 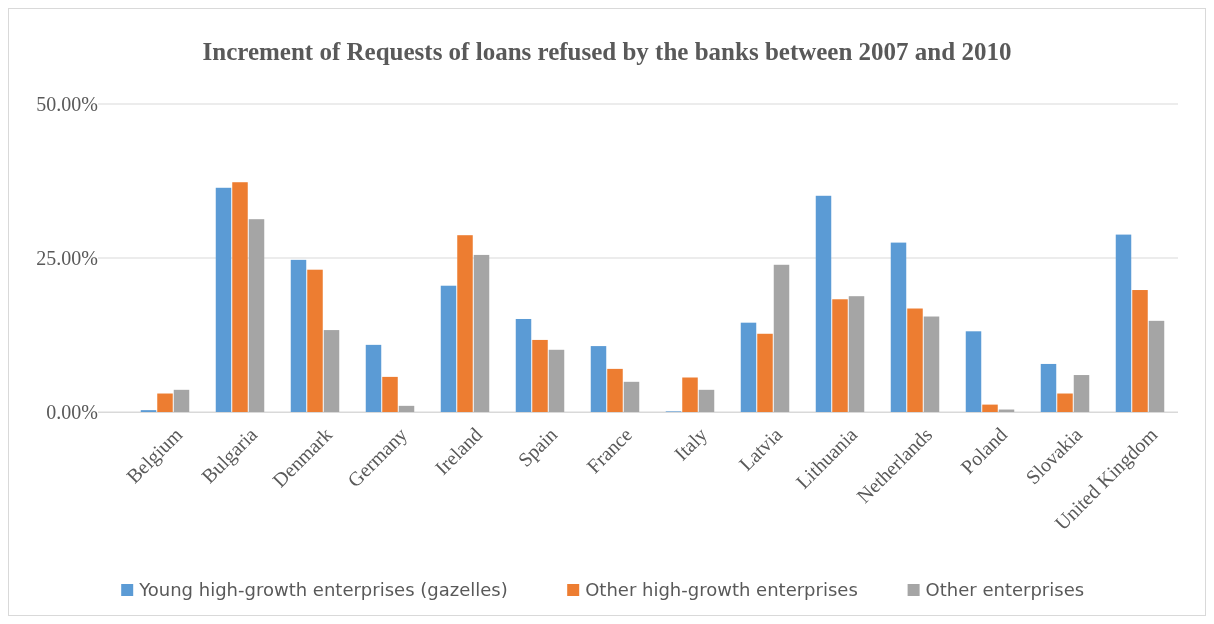 I want to click on legend-label: Young high-growth enterprises (gazelles), so click(x=323, y=589).